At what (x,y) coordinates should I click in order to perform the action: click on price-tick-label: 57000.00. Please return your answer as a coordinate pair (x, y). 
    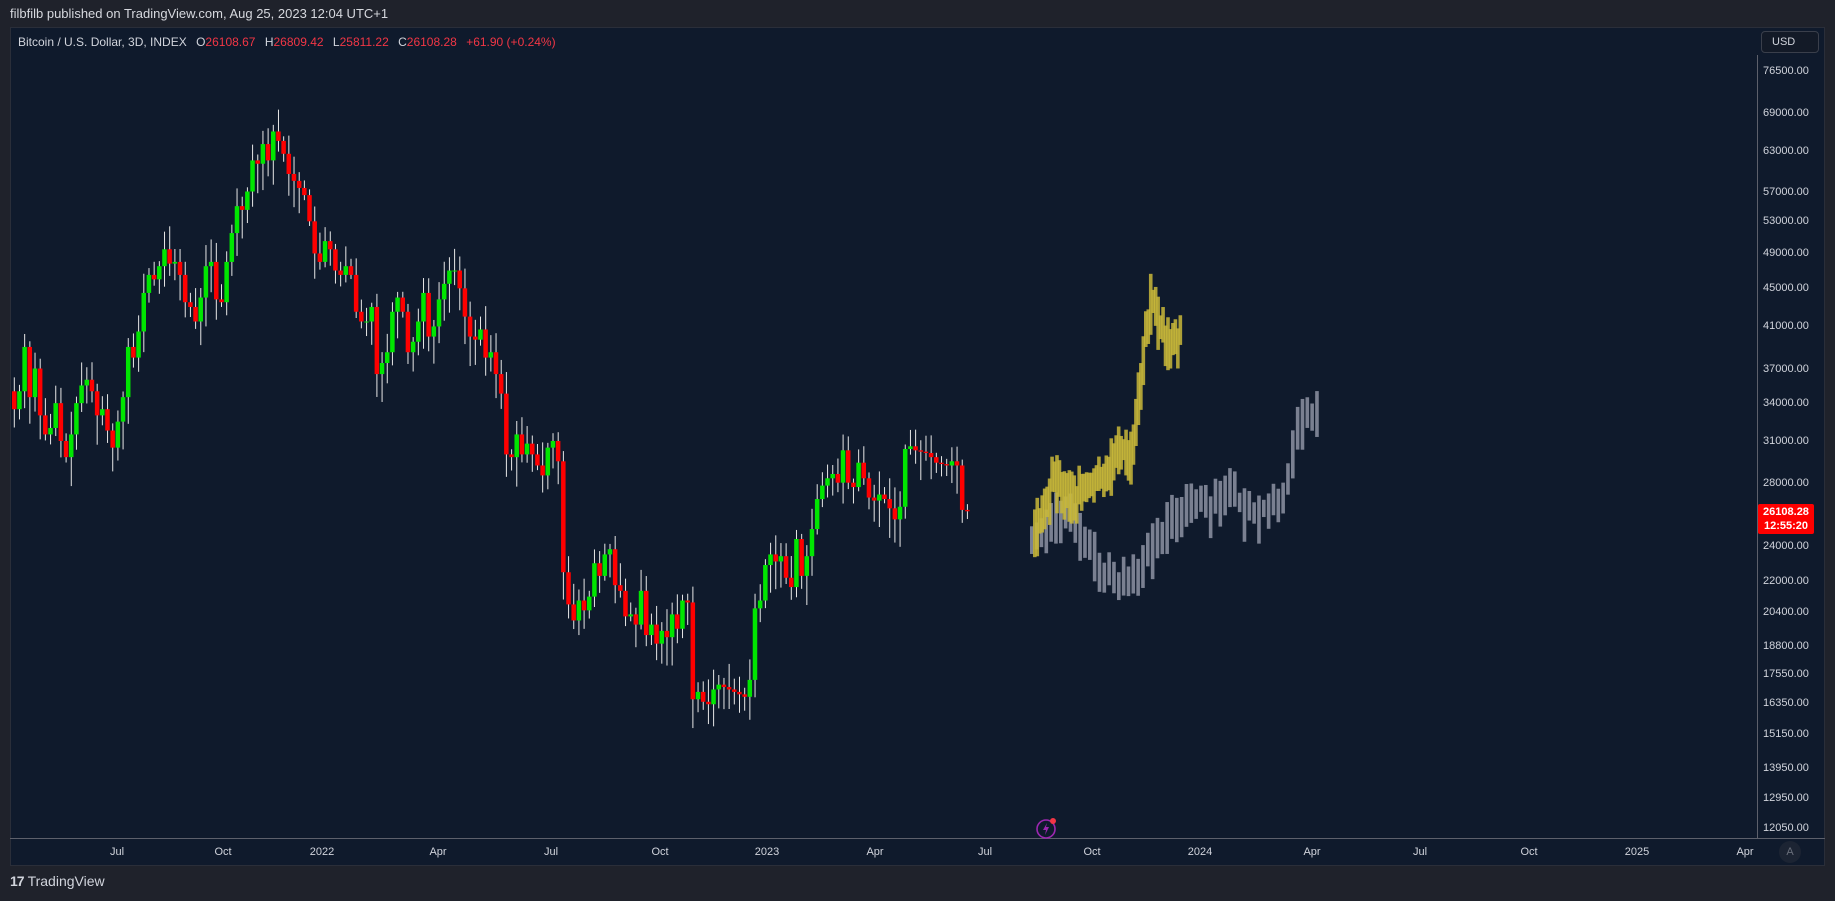
    Looking at the image, I should click on (1786, 191).